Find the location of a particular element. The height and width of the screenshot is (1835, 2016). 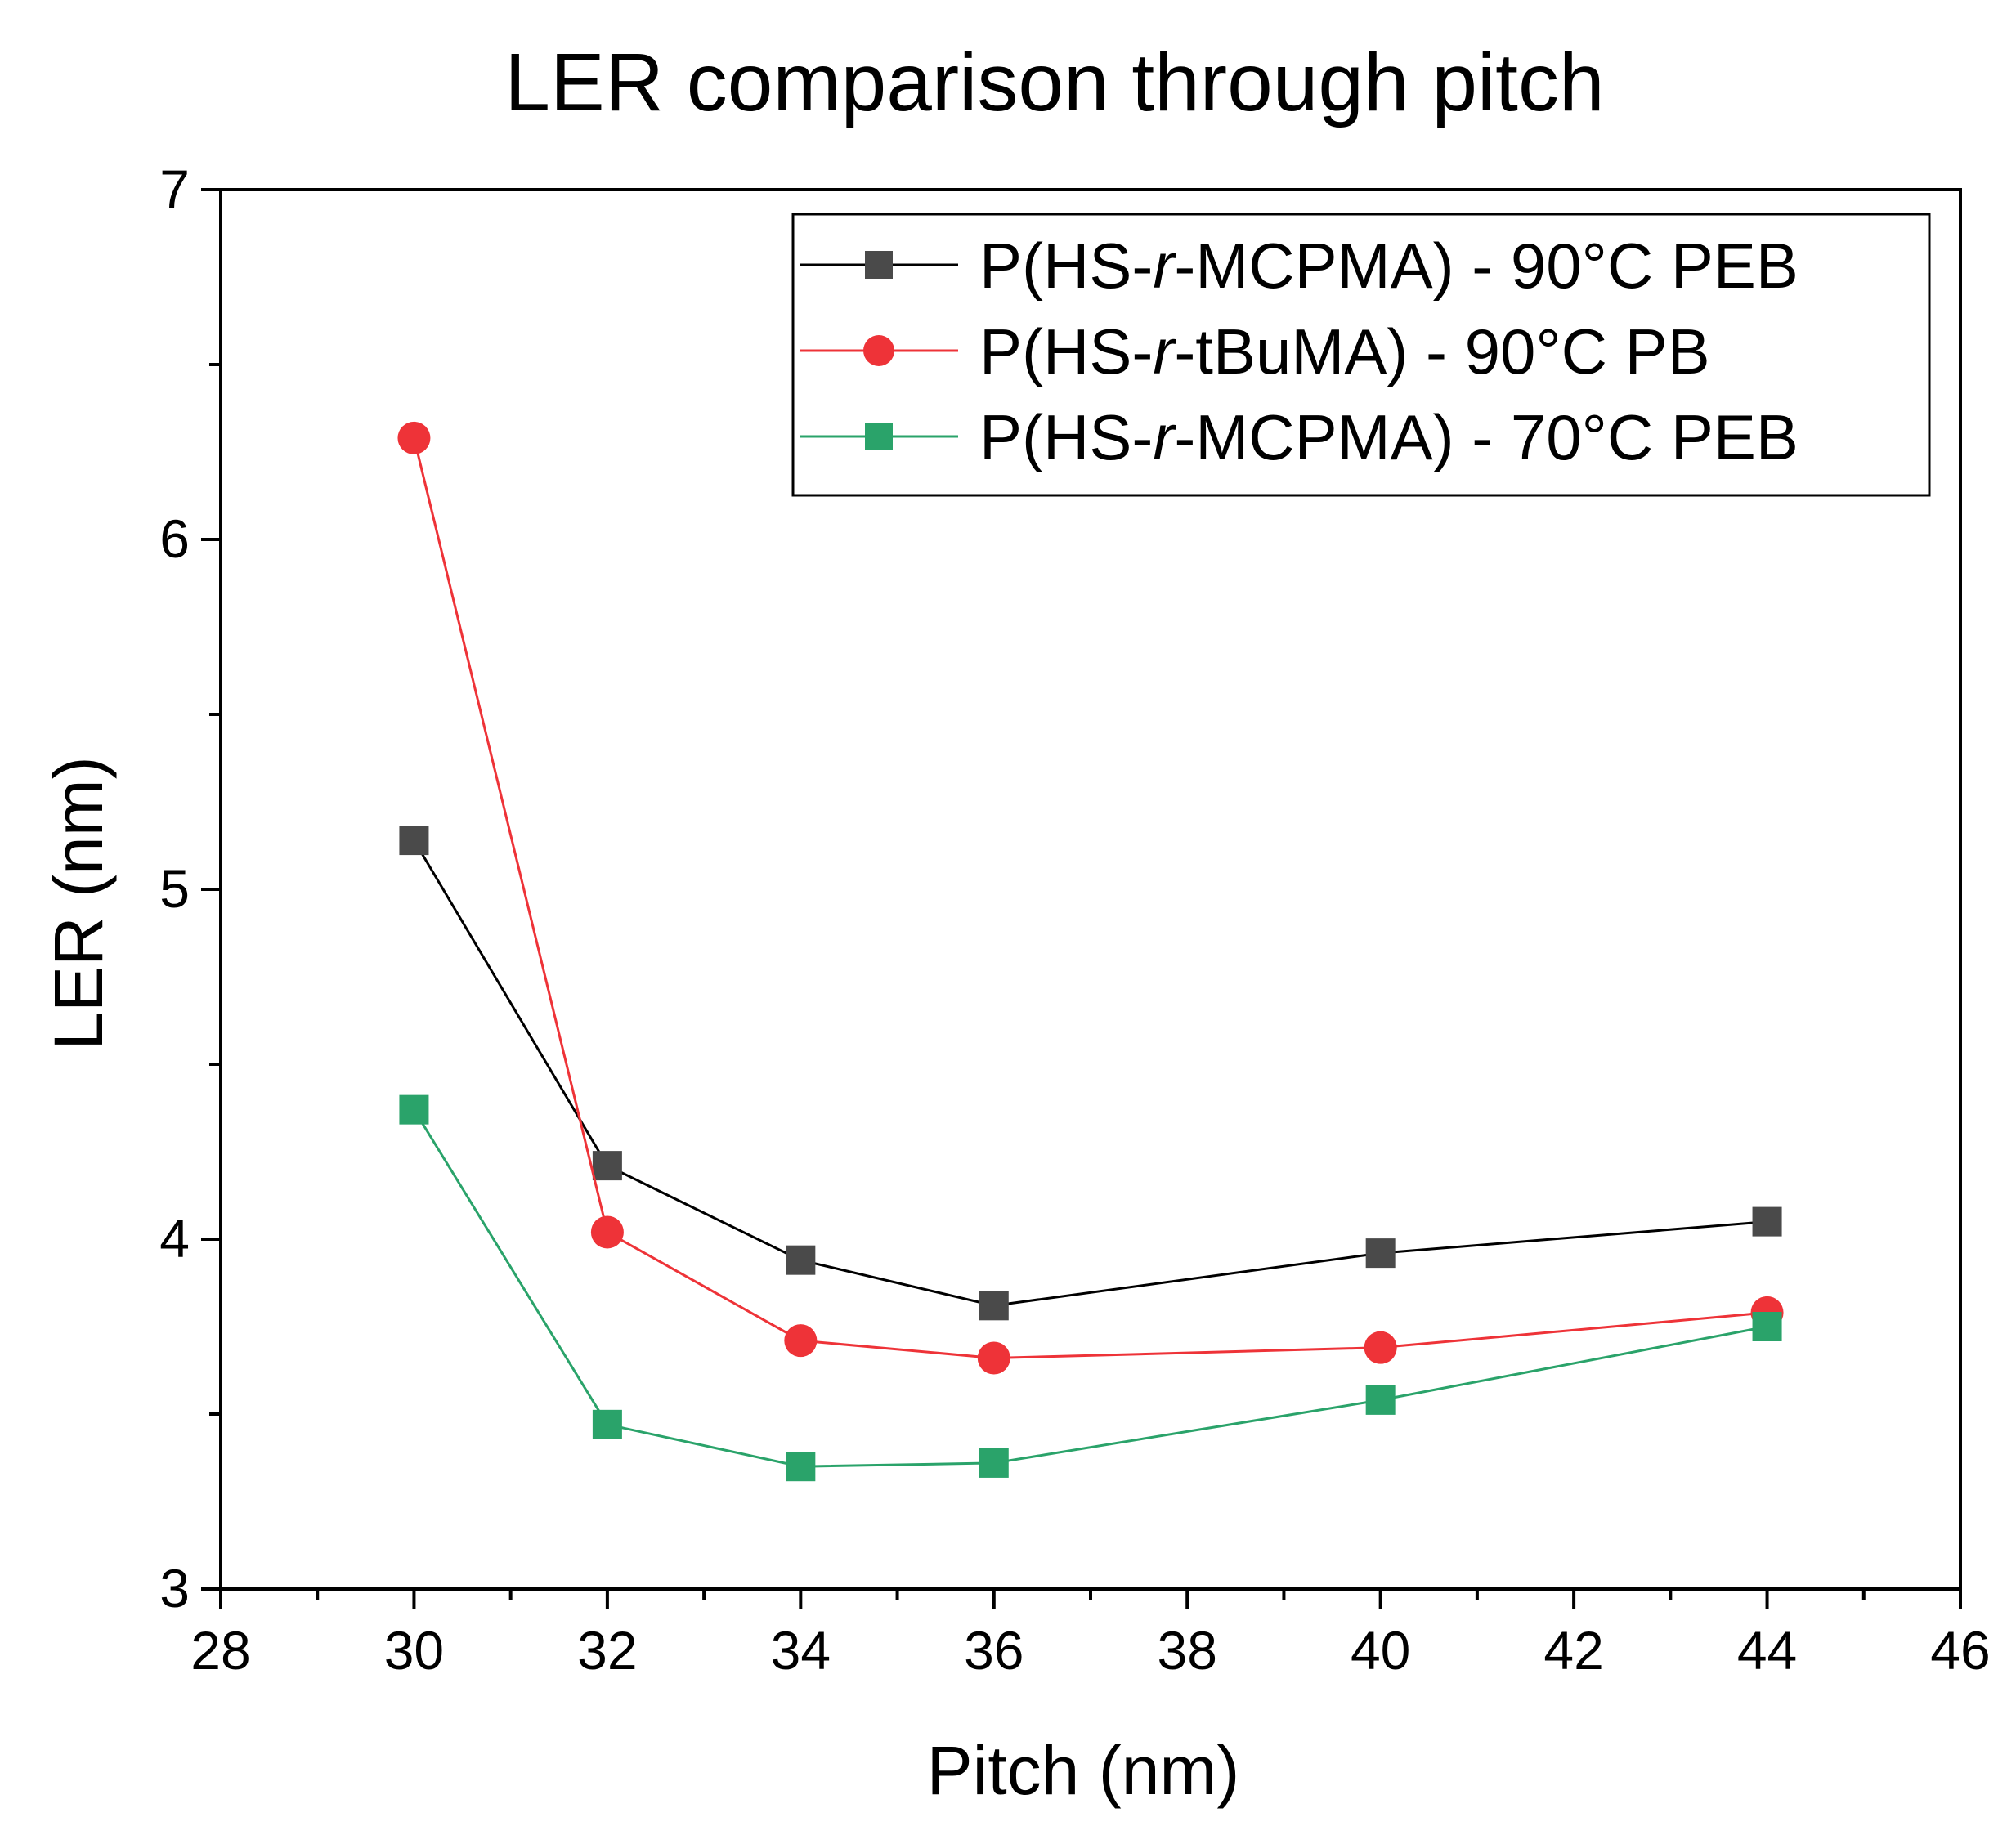

legend-label-part: -tBuMA) - 90°C PB is located at coordinates (1441, 351).